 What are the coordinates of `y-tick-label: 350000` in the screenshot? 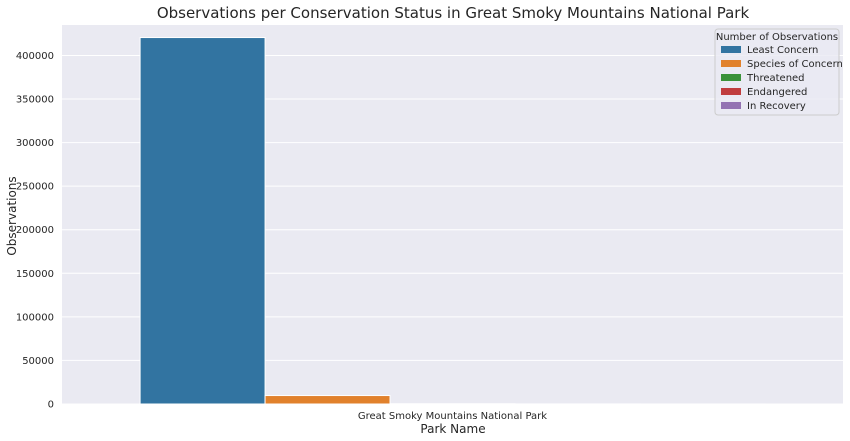 It's located at (35, 100).